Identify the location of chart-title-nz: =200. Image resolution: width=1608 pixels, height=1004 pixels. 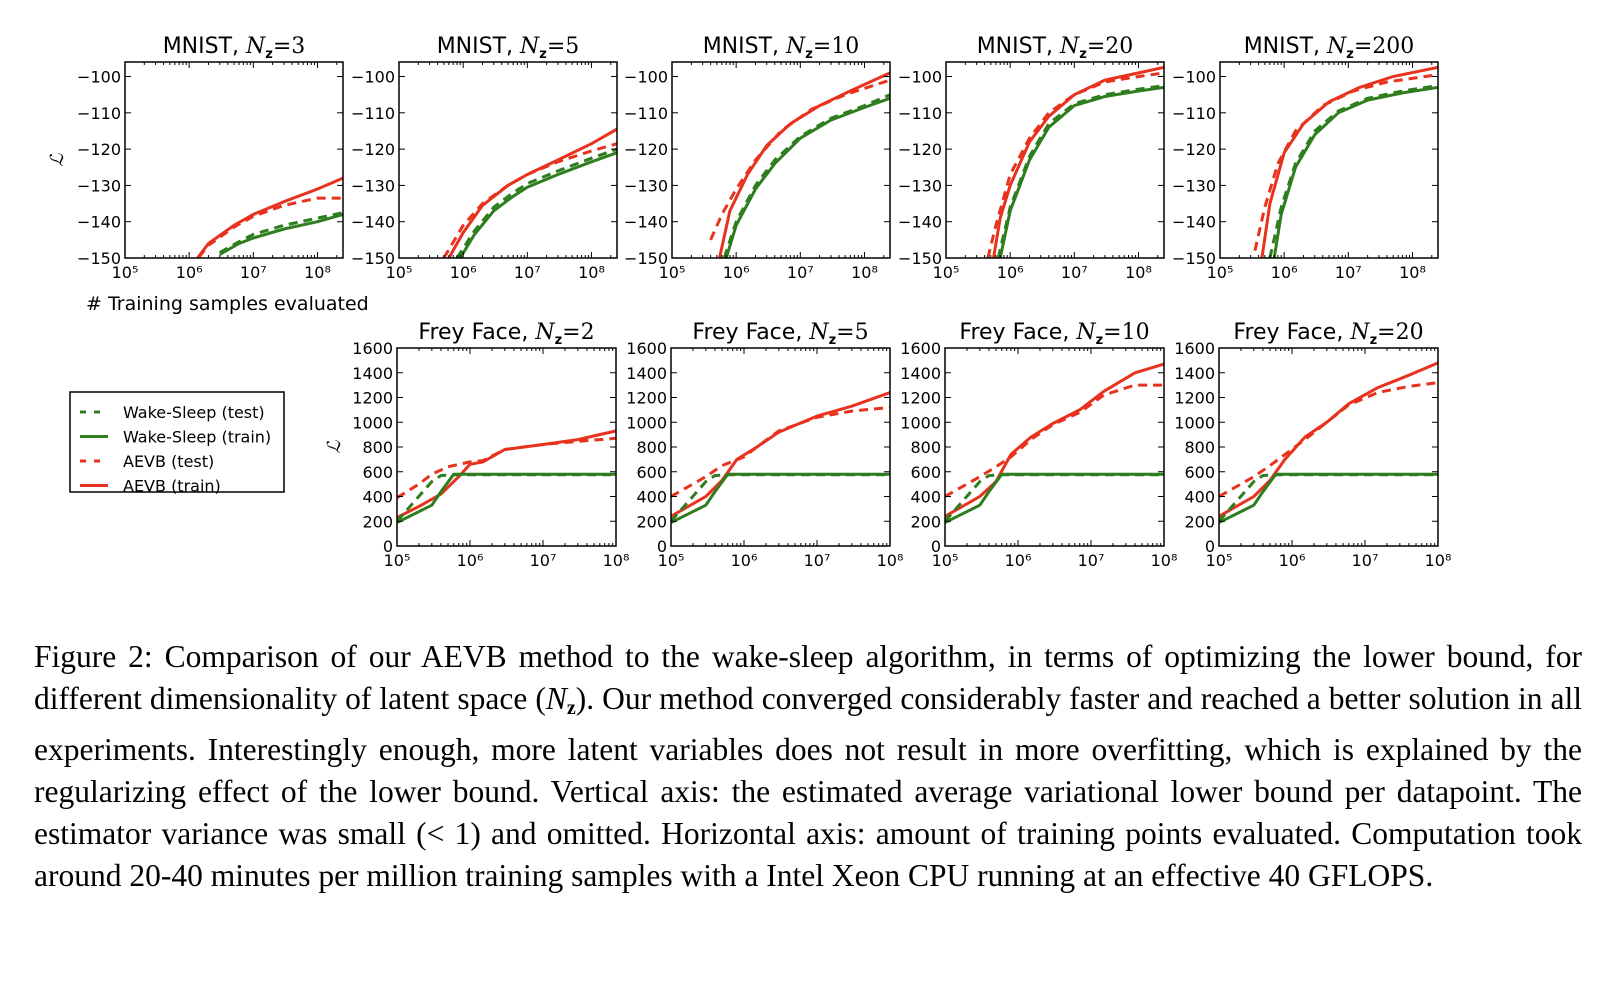
(1384, 46).